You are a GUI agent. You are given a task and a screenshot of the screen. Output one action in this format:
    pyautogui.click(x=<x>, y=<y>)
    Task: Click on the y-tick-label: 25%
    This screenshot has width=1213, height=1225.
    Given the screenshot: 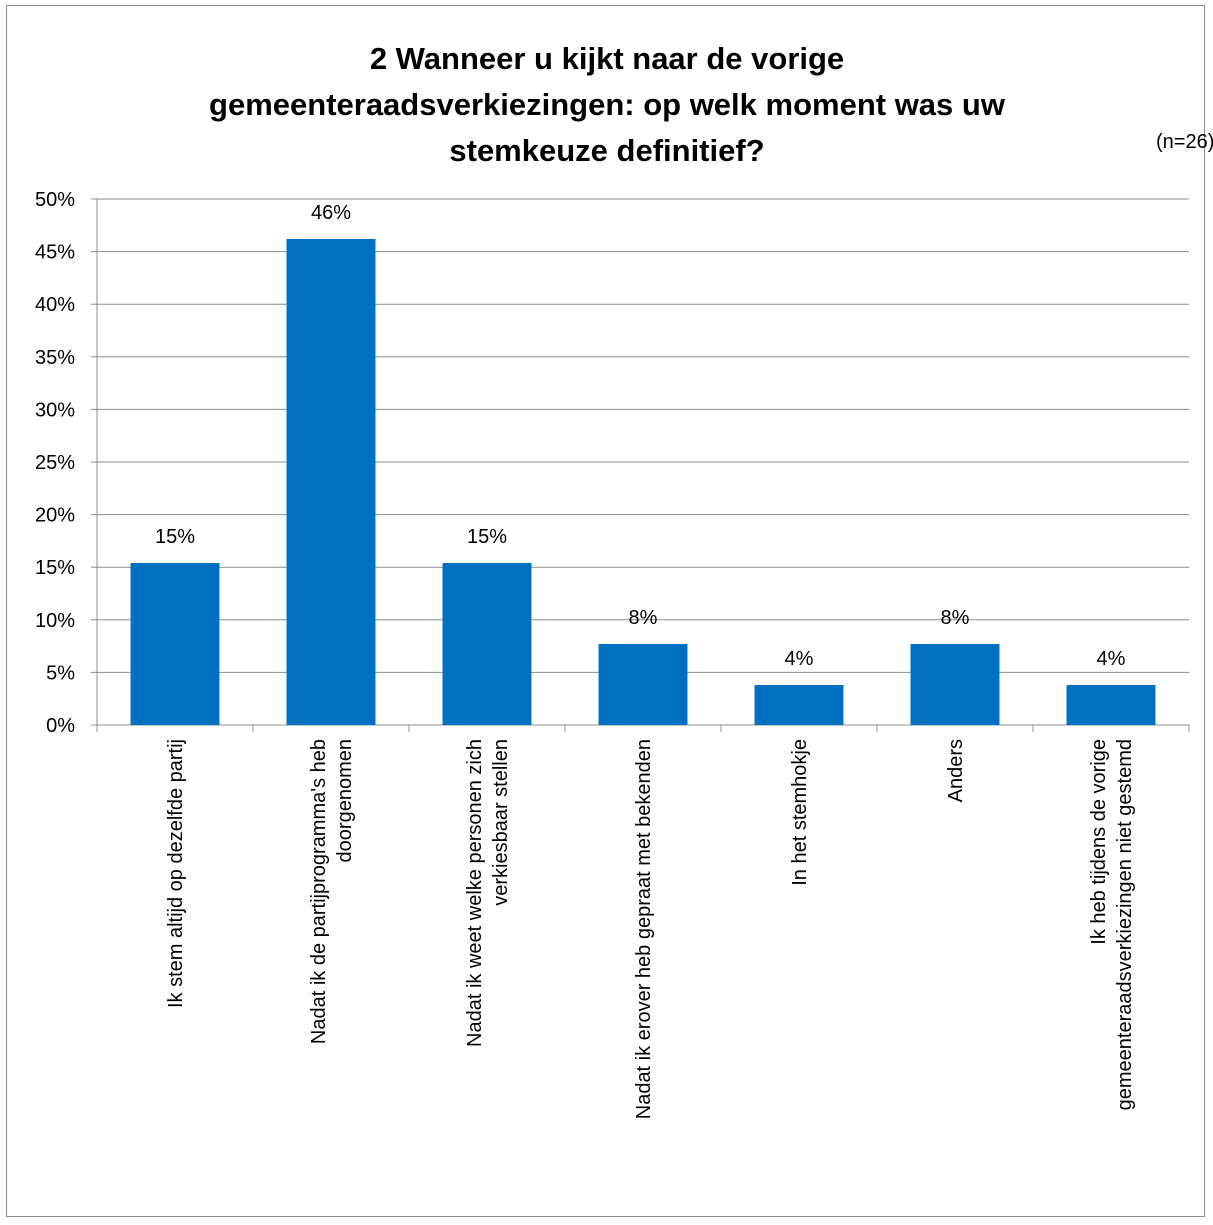 What is the action you would take?
    pyautogui.click(x=55, y=463)
    